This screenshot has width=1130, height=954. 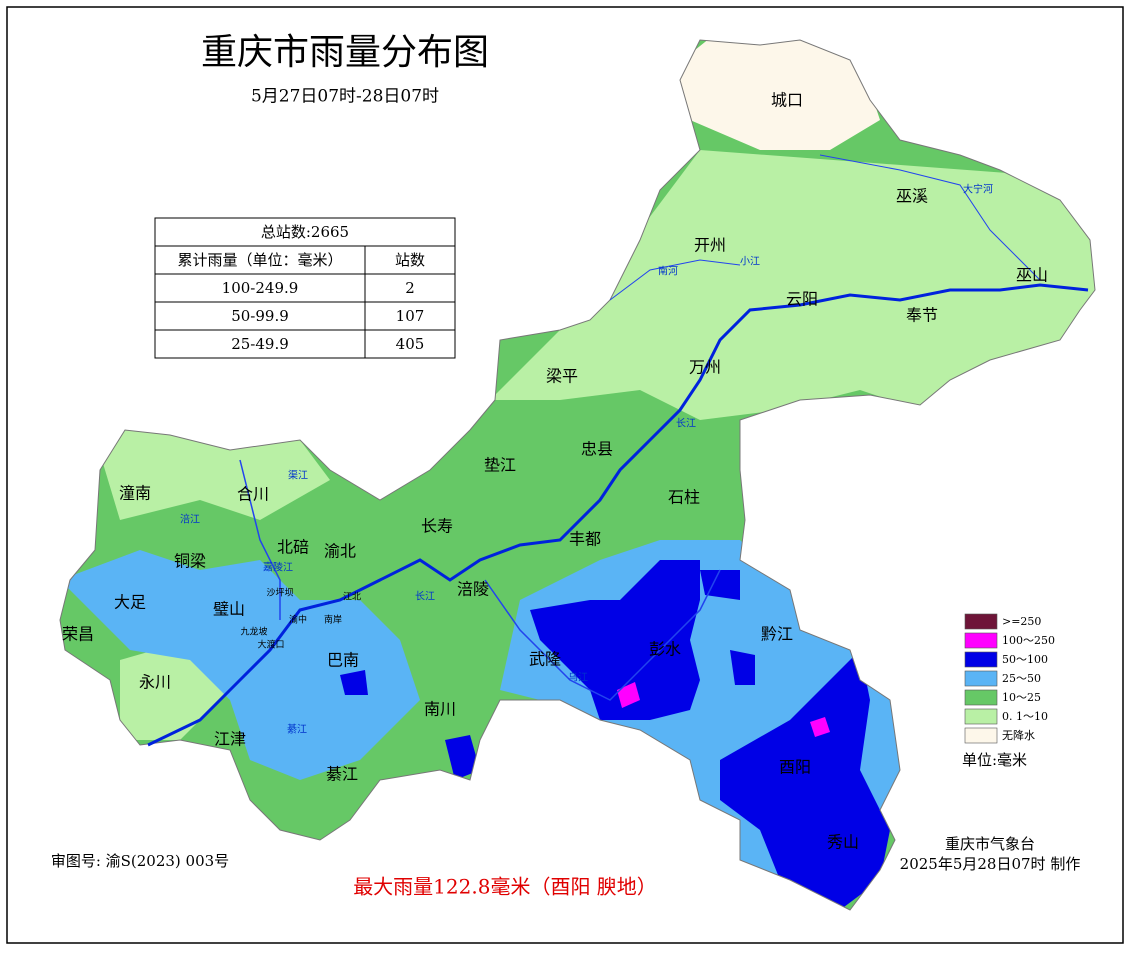 What do you see at coordinates (585, 539) in the screenshot?
I see `place-label: 丰都` at bounding box center [585, 539].